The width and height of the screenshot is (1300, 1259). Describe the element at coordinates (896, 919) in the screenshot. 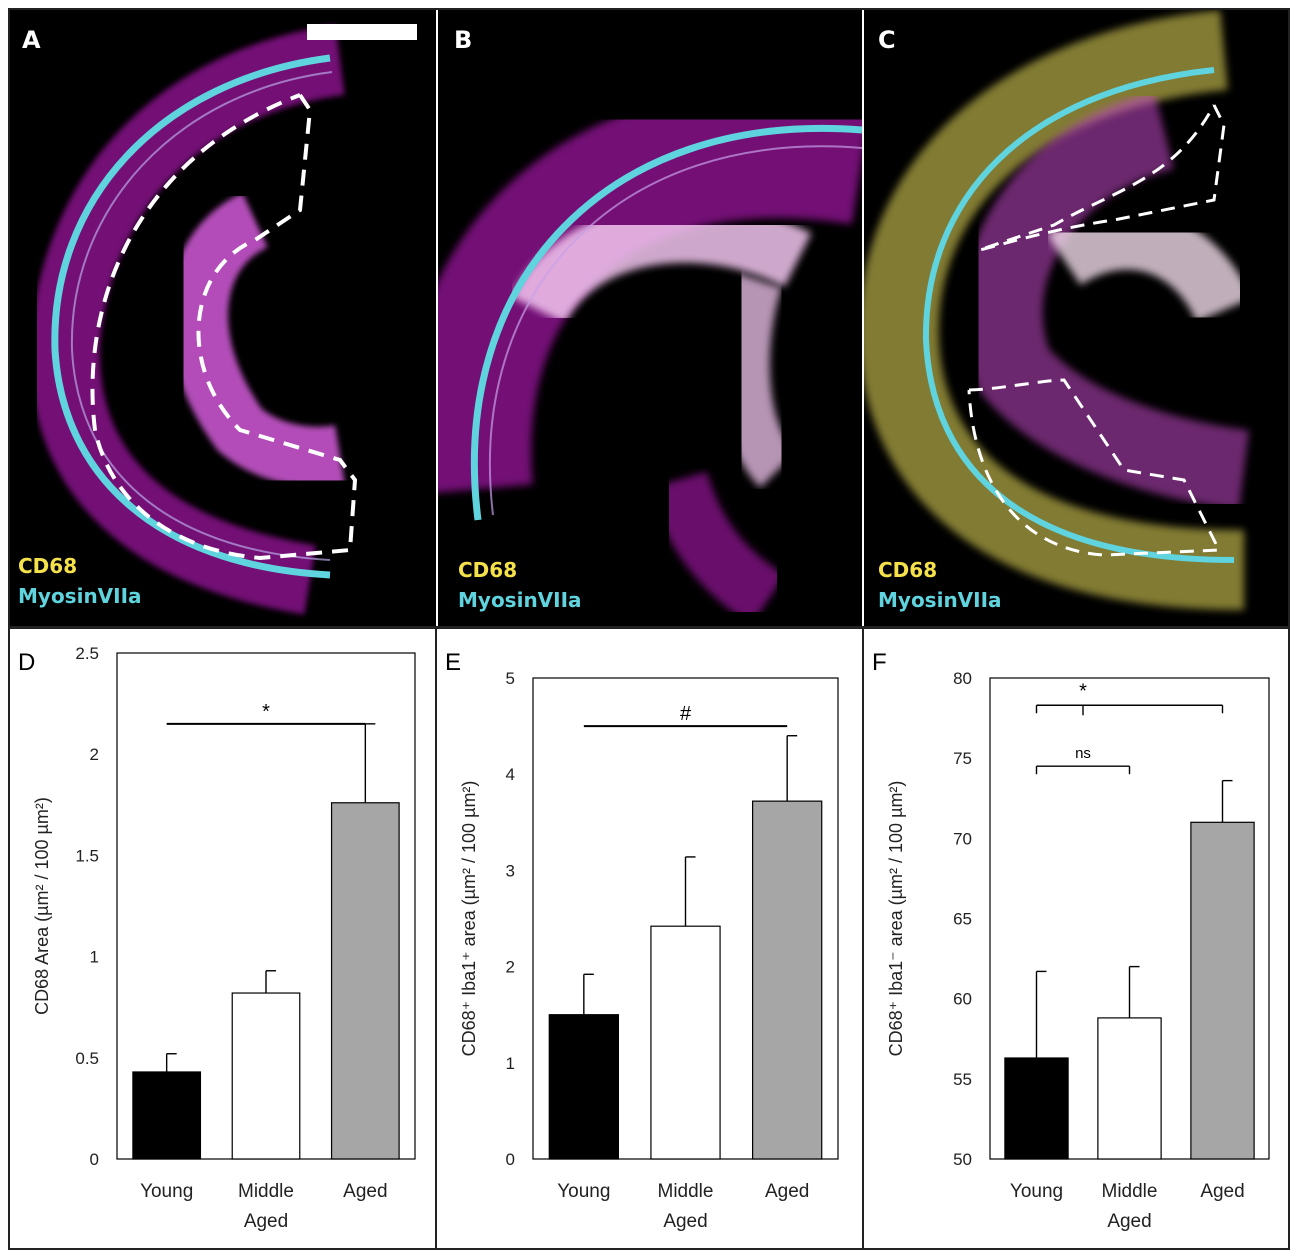

I see `y-axis-label: CD68⁺ Iba1⁻ area (µm² / 100 µm²)` at that location.